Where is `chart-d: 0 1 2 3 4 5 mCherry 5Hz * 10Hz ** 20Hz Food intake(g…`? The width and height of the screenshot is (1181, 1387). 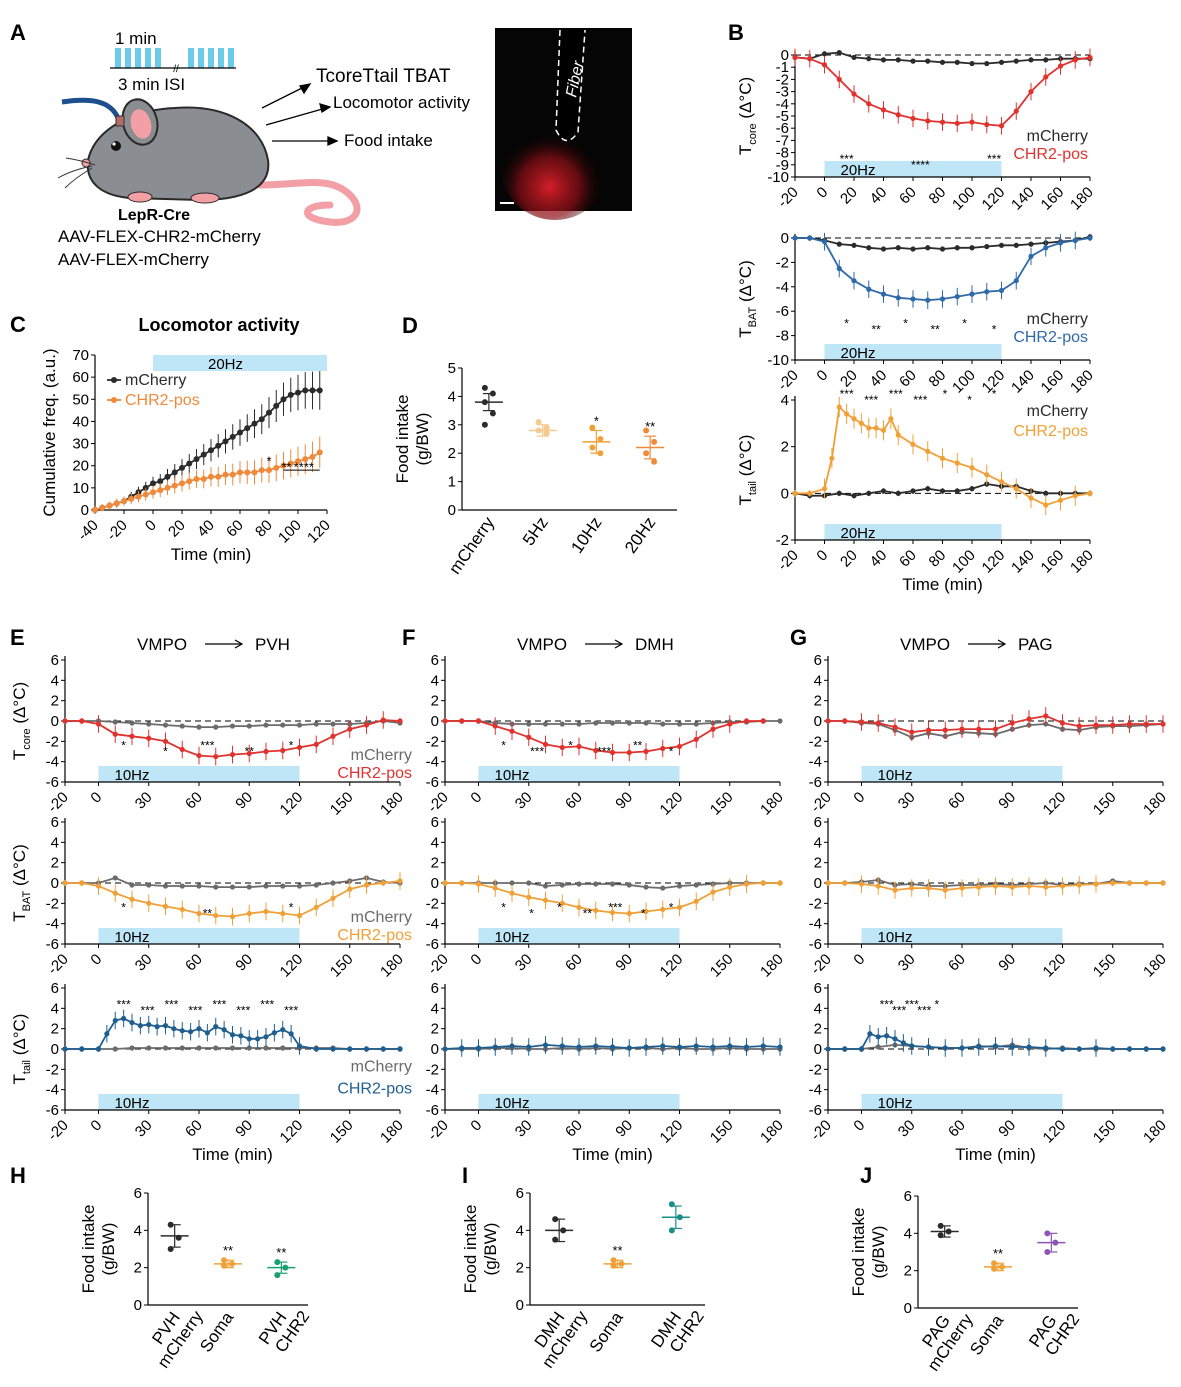 chart-d: 0 1 2 3 4 5 mCherry 5Hz * 10Hz ** 20Hz Food intake(g… is located at coordinates (535, 469).